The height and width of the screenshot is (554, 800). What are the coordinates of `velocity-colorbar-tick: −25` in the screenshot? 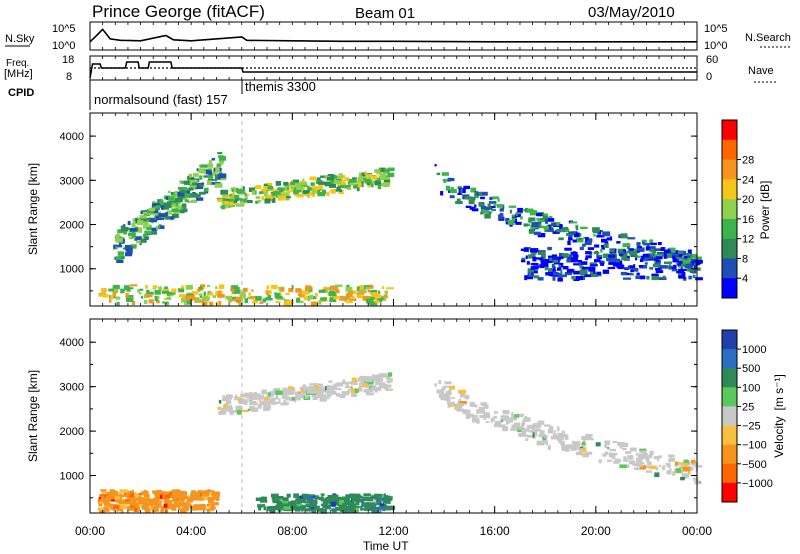 It's located at (751, 427).